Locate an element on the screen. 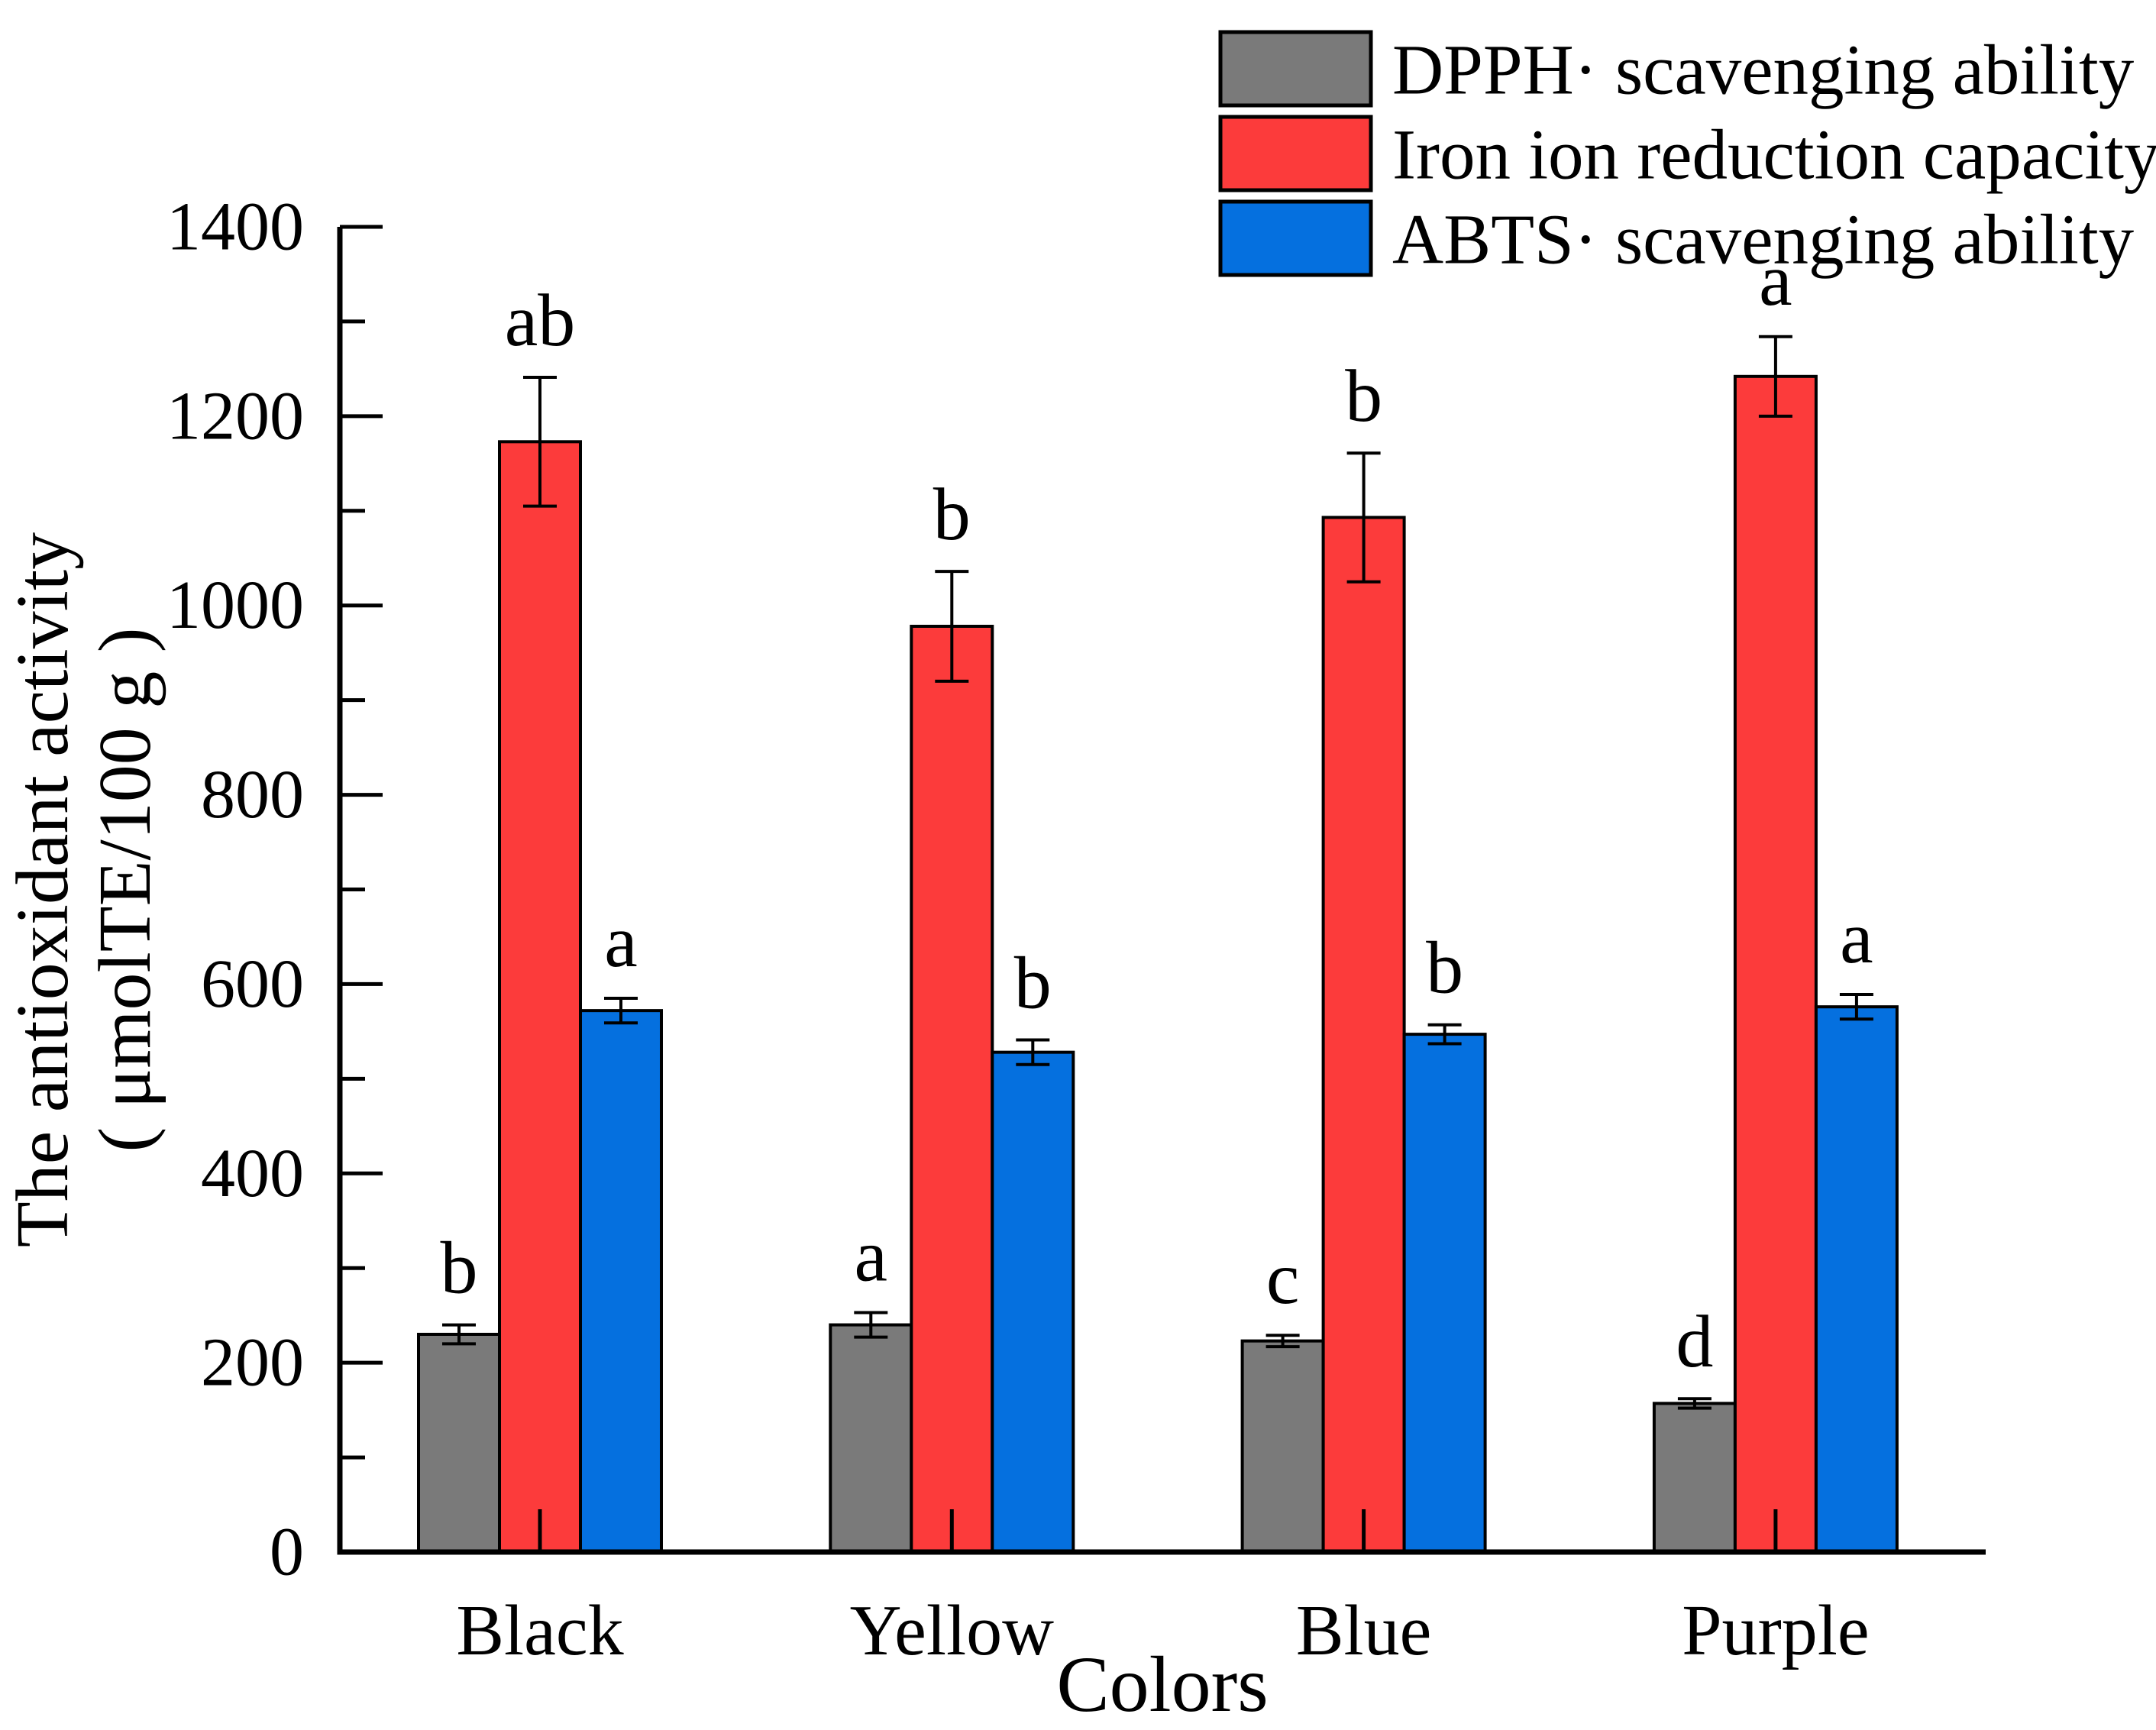 The width and height of the screenshot is (2156, 1730). y-tick-label: 1200 is located at coordinates (235, 416).